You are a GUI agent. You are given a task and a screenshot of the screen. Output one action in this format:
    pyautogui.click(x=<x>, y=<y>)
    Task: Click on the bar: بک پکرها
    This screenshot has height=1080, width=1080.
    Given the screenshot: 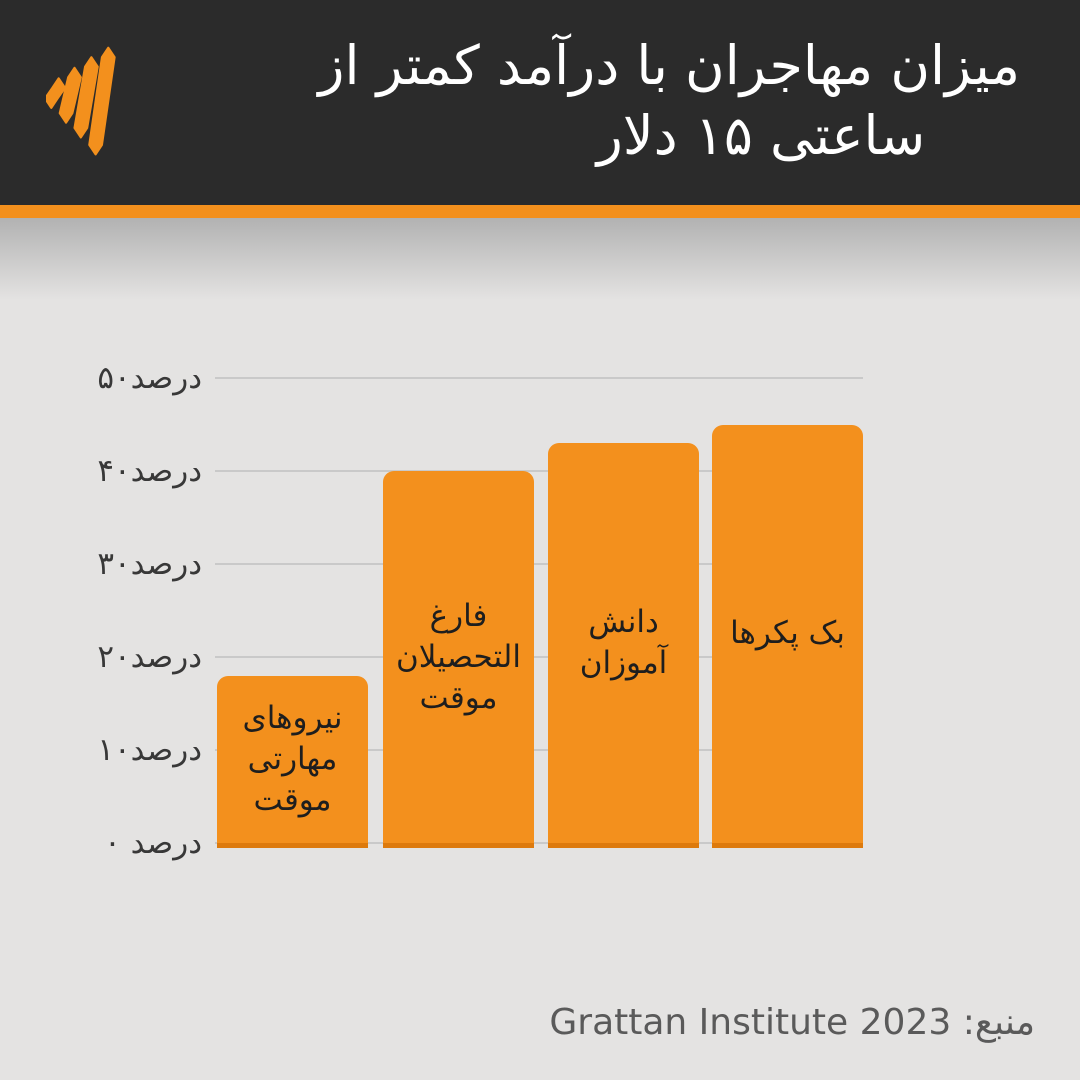 What is the action you would take?
    pyautogui.click(x=787, y=636)
    